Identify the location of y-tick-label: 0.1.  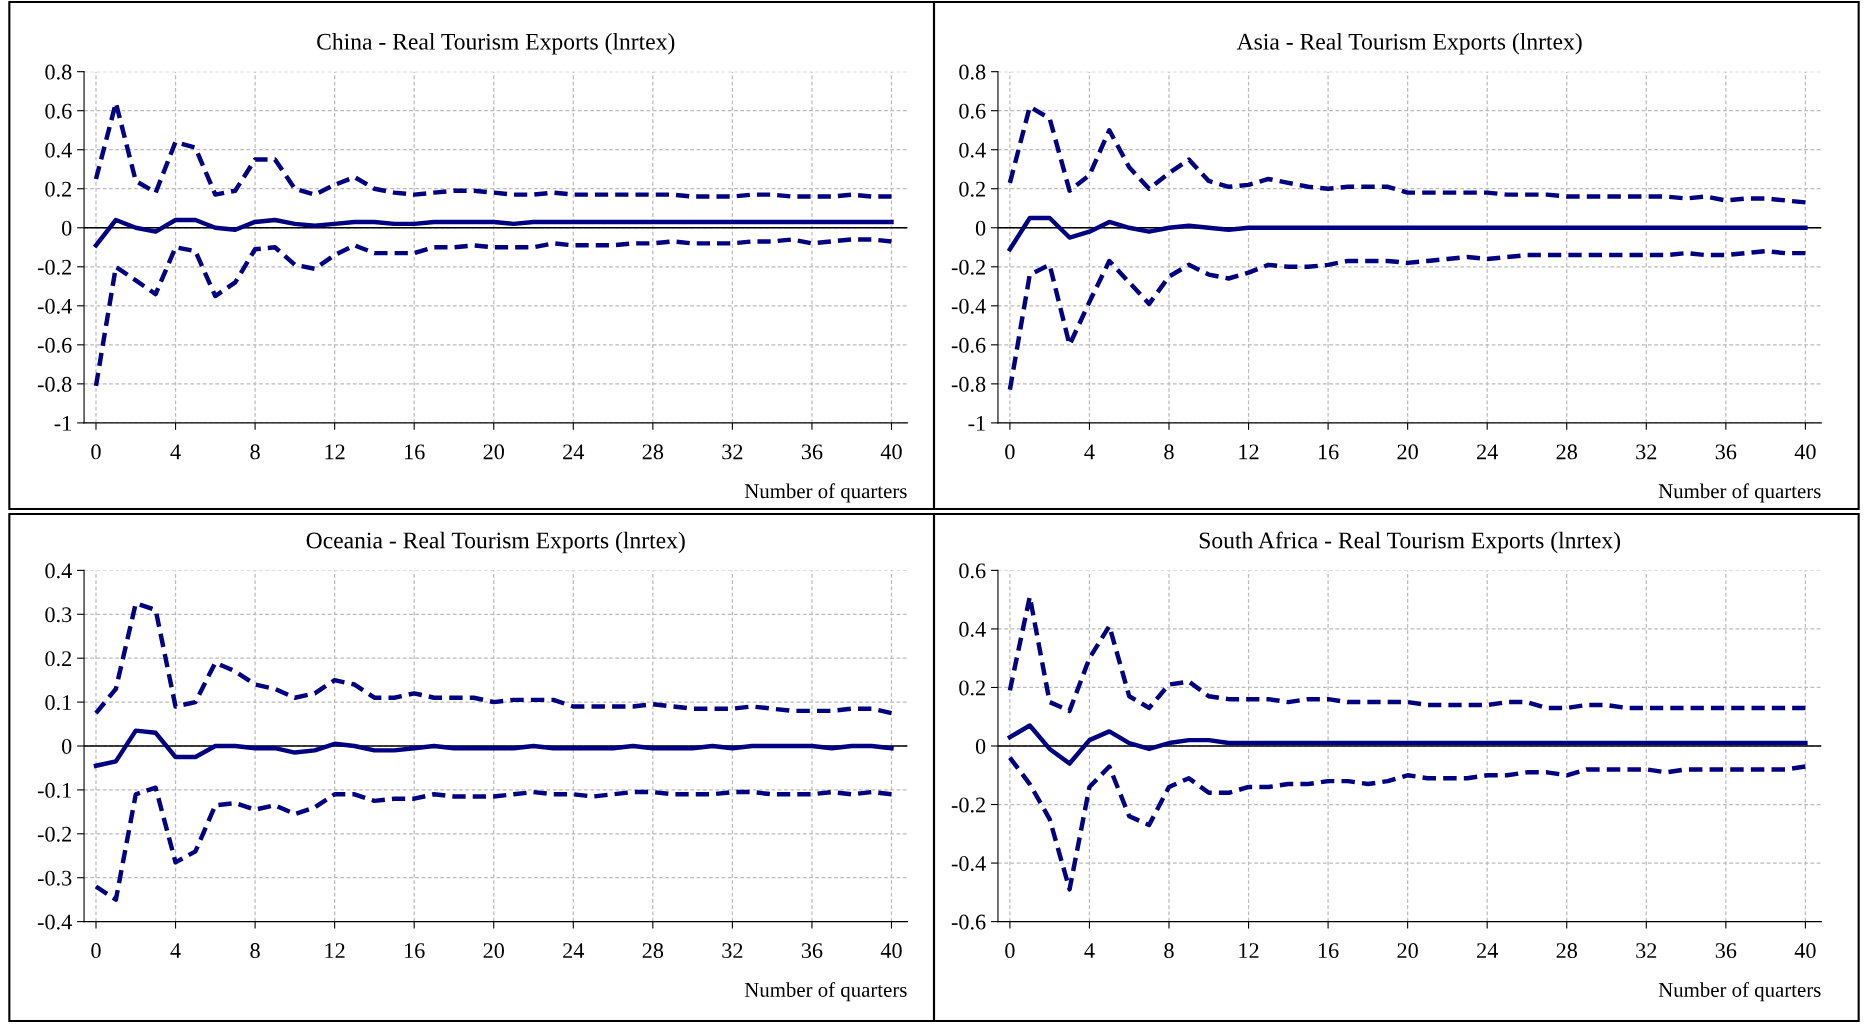
(58, 703).